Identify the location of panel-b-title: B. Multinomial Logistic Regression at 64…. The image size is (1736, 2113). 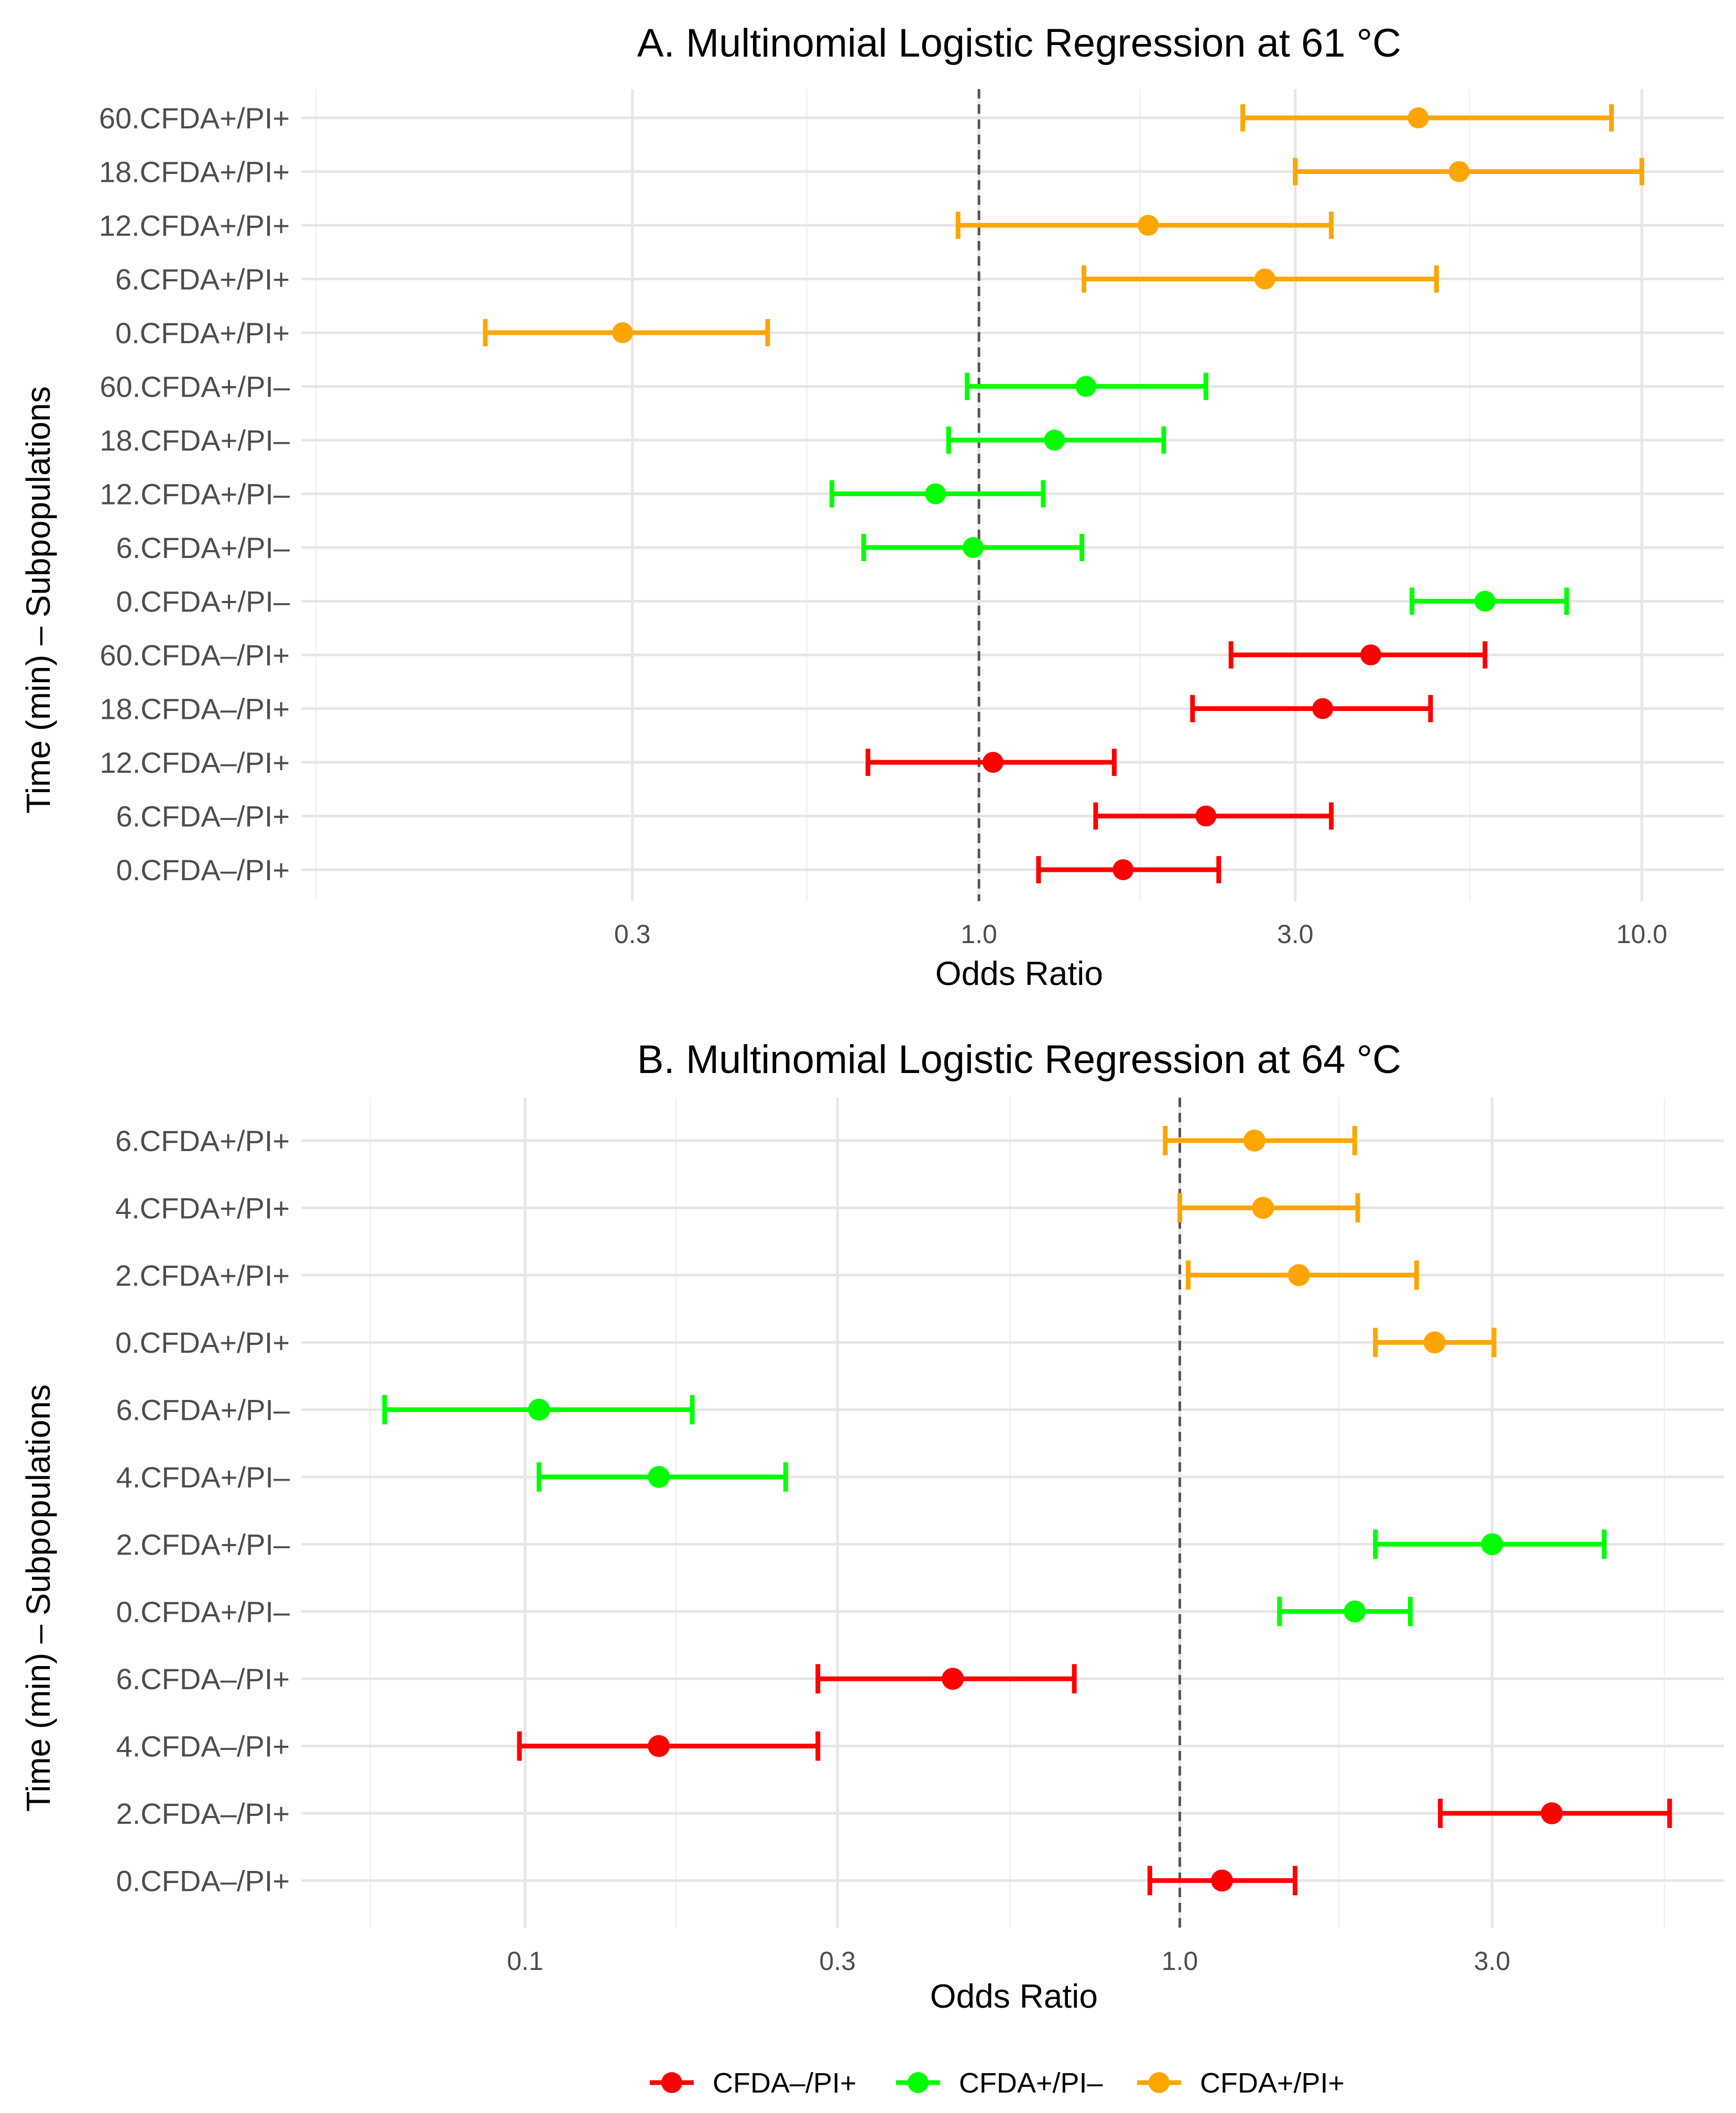
(1019, 1059).